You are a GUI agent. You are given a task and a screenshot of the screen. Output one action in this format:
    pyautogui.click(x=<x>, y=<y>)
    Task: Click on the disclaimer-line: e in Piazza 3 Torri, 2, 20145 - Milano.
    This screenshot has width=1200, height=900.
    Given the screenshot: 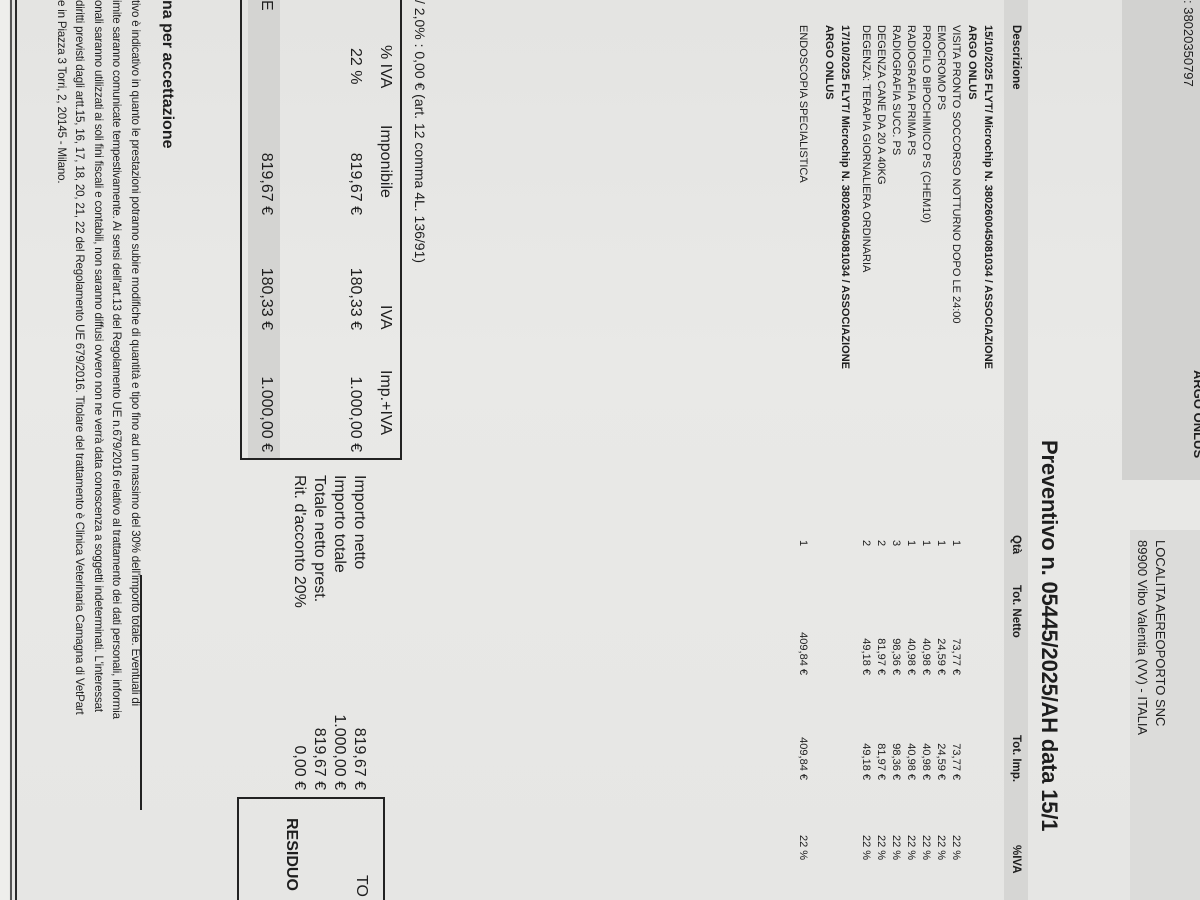 What is the action you would take?
    pyautogui.click(x=61, y=92)
    